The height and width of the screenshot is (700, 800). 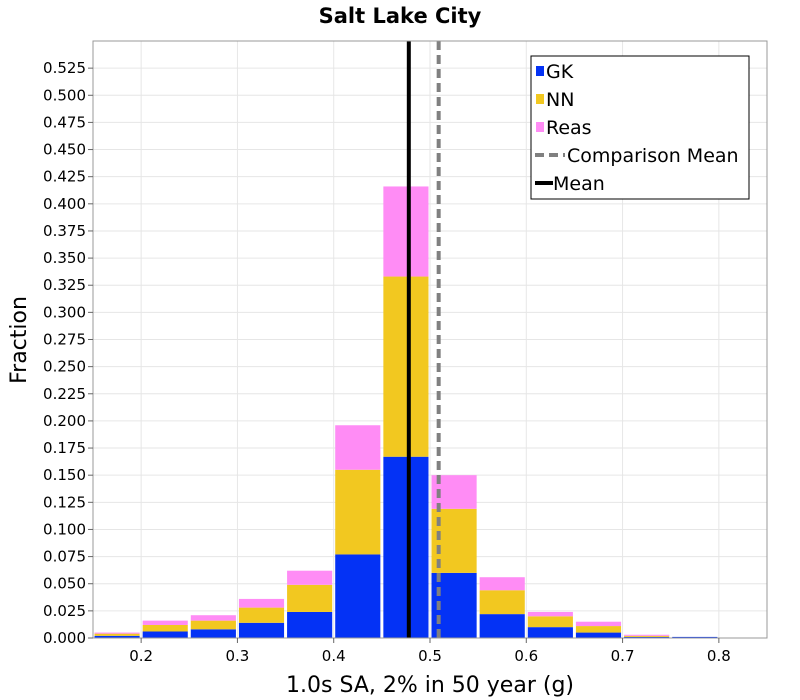 What do you see at coordinates (540, 127) in the screenshot?
I see `legend-swatch-reas` at bounding box center [540, 127].